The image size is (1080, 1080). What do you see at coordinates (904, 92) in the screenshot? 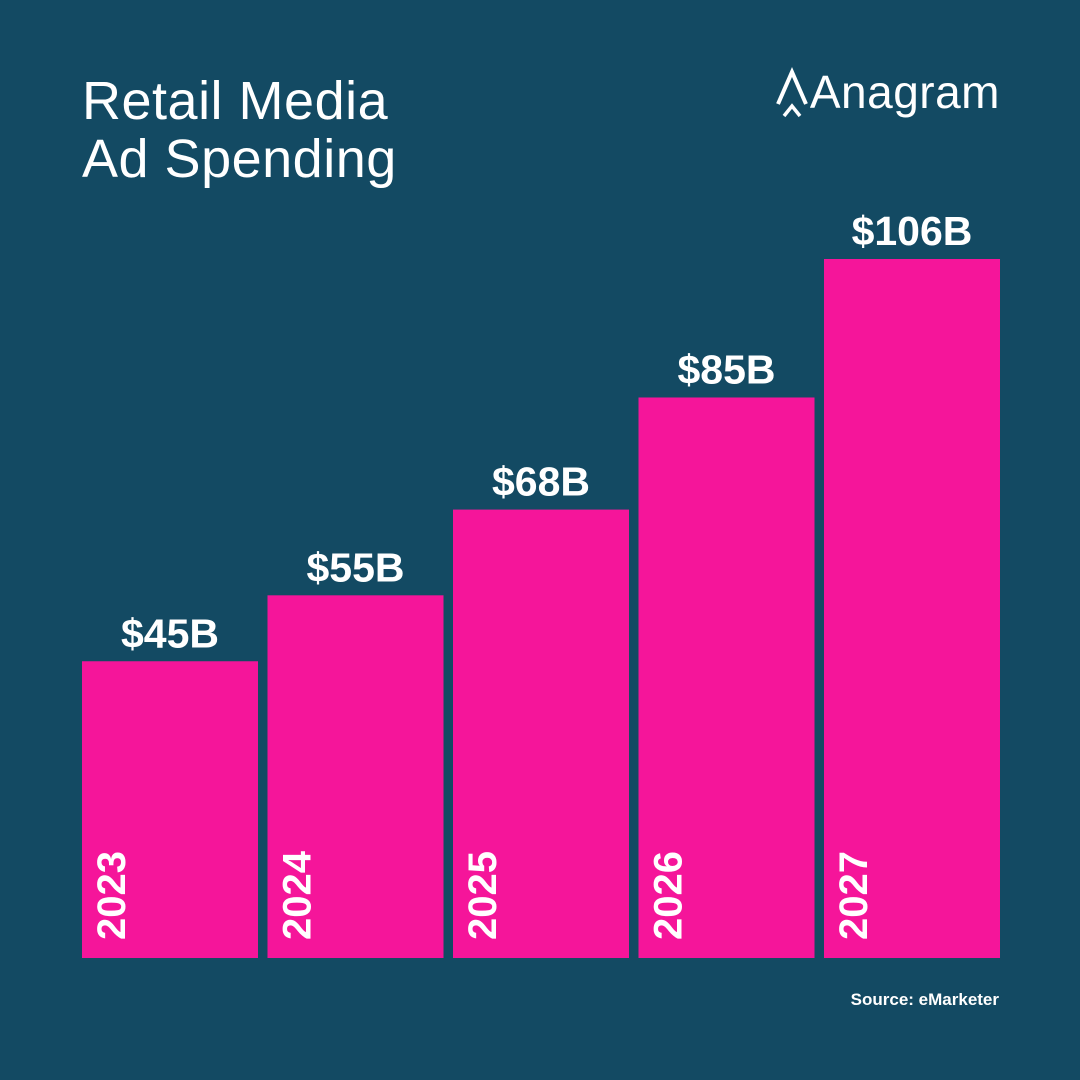
I see `brand-name: Anagram` at bounding box center [904, 92].